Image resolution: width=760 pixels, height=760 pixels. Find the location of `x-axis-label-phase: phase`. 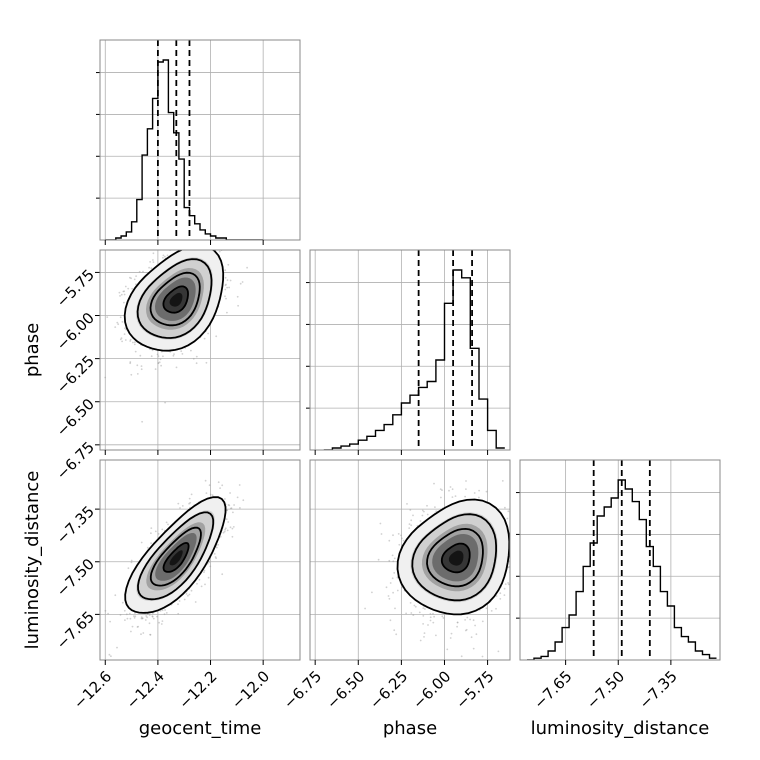

x-axis-label-phase: phase is located at coordinates (410, 728).